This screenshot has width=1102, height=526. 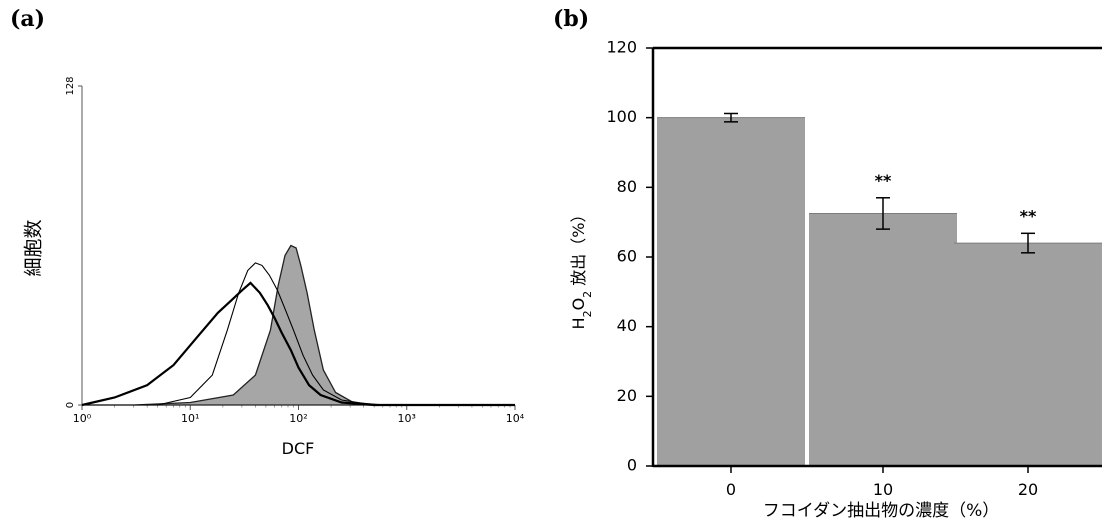 I want to click on panel-b-y-label: H2O2 放出（%）, so click(x=581, y=268).